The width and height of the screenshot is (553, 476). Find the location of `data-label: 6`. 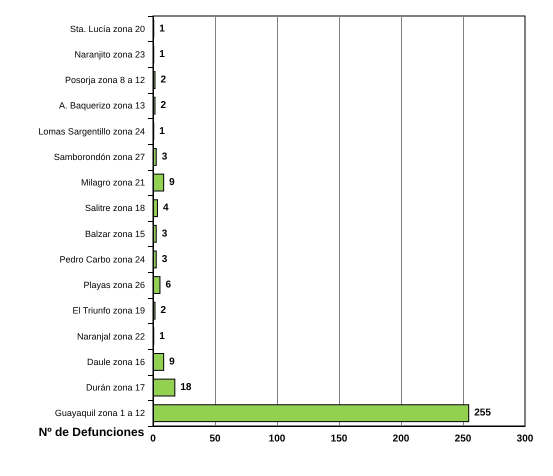

data-label: 6 is located at coordinates (168, 285).